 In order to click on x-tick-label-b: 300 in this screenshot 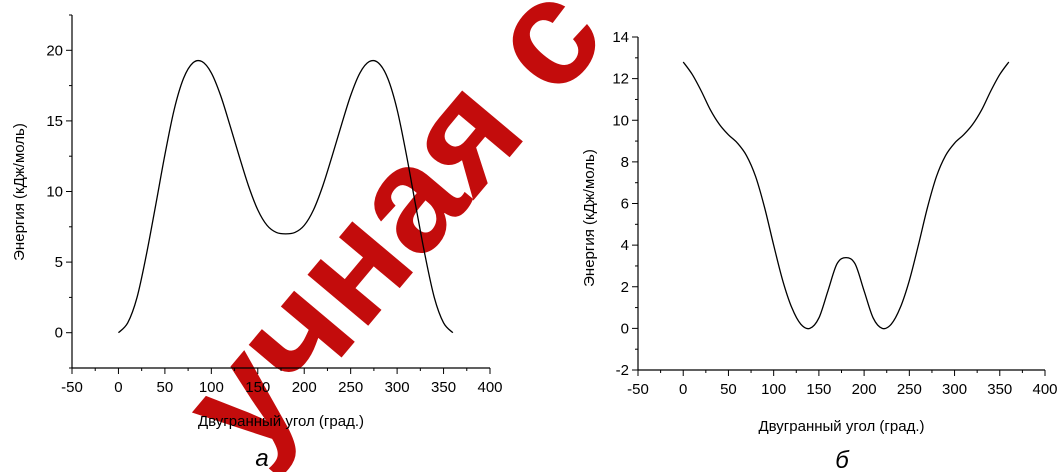, I will do `click(954, 389)`.